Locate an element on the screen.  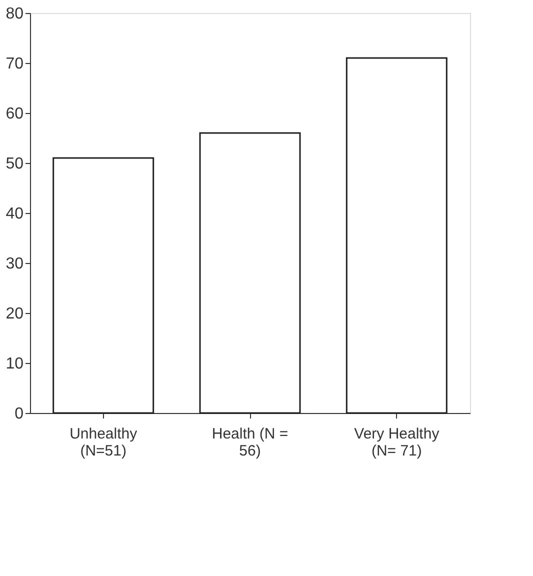
y-tick-label: 50 is located at coordinates (15, 164).